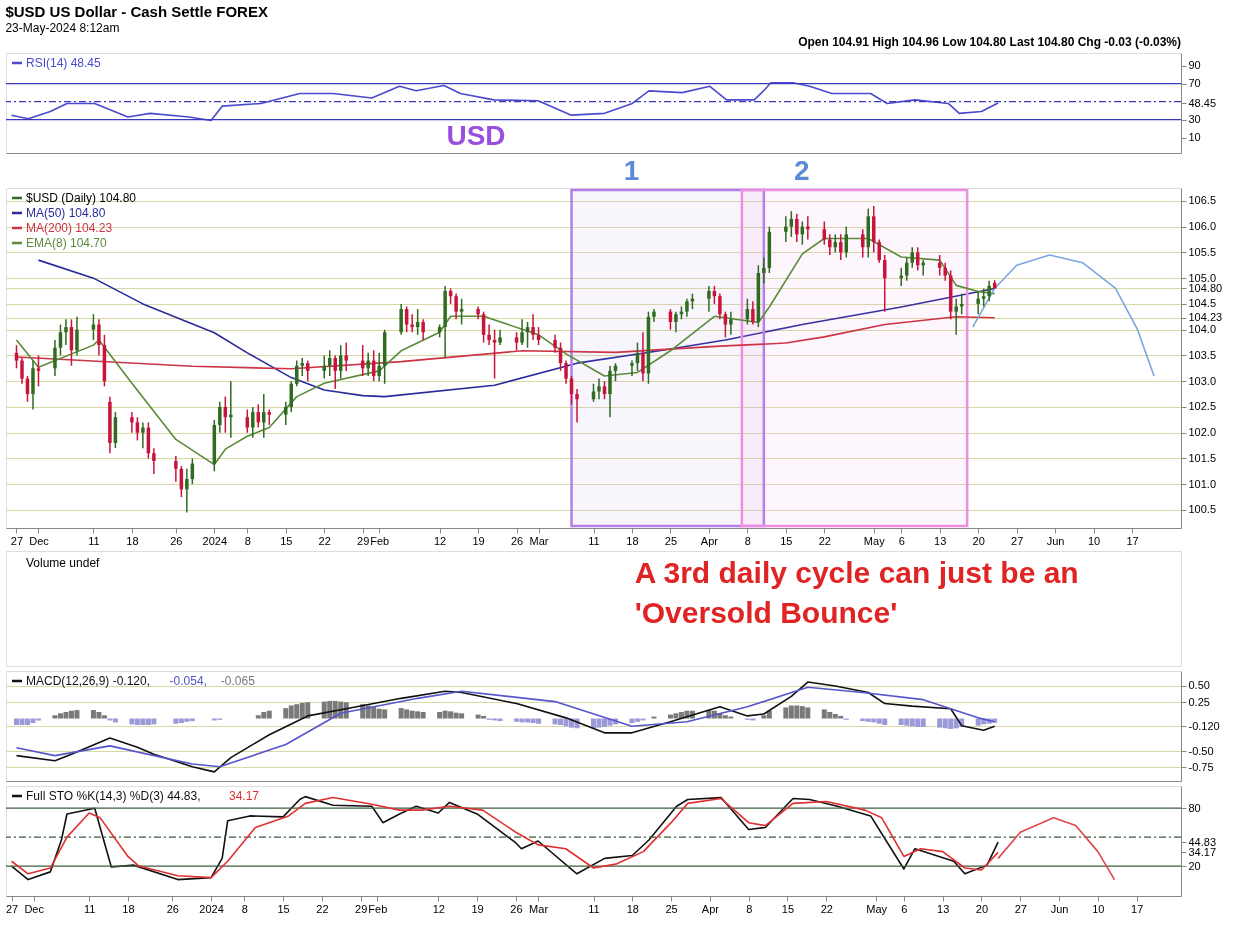 The width and height of the screenshot is (1260, 942). What do you see at coordinates (1098, 908) in the screenshot?
I see `x-tick-label: 10` at bounding box center [1098, 908].